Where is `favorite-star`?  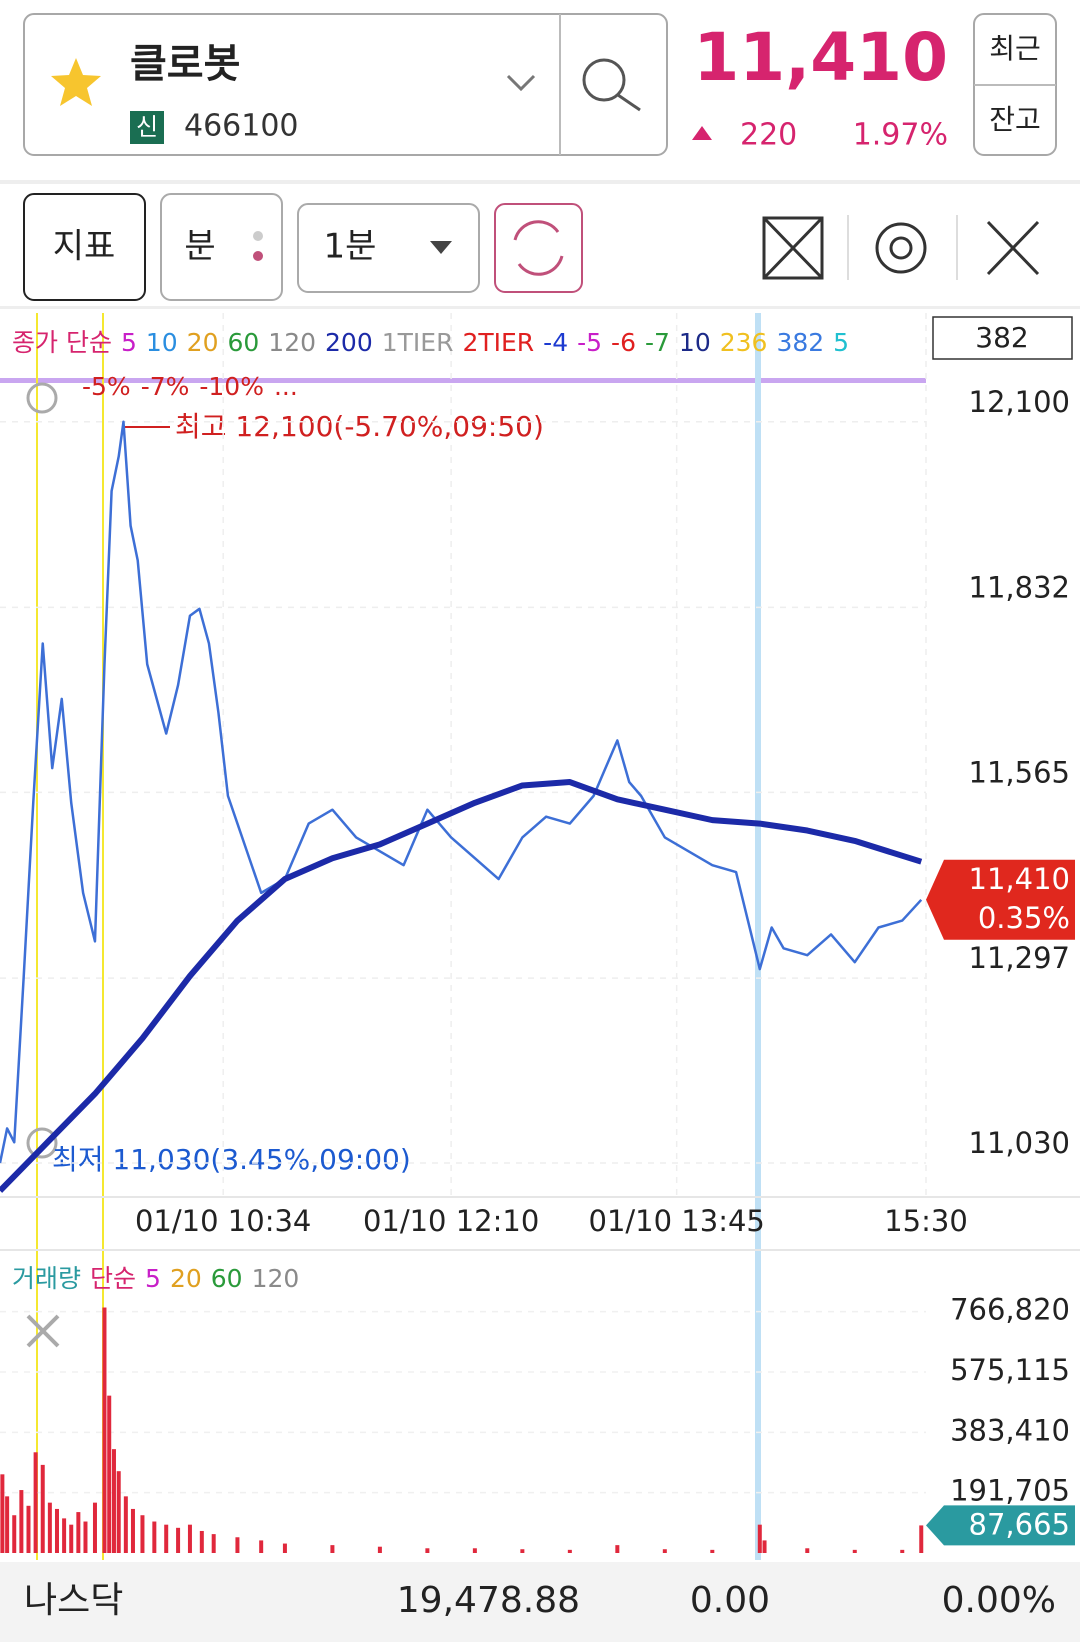
favorite-star is located at coordinates (76, 82).